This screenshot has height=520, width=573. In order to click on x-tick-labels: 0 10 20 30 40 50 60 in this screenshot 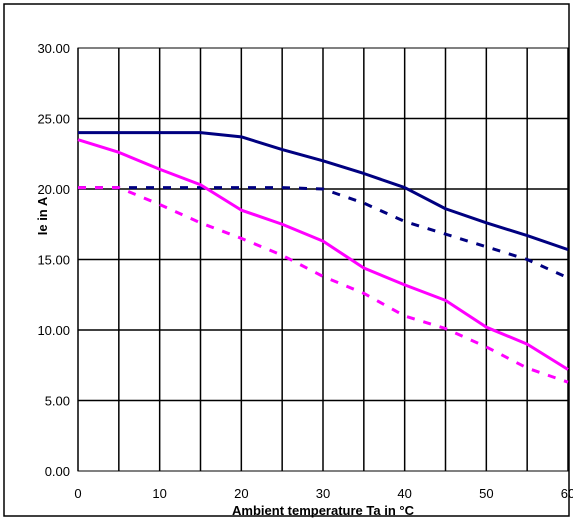, I will do `click(323, 493)`.